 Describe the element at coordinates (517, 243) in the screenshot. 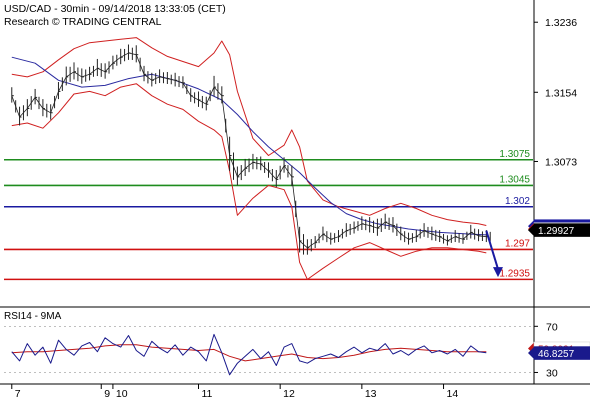

I see `level-label: 1.297` at that location.